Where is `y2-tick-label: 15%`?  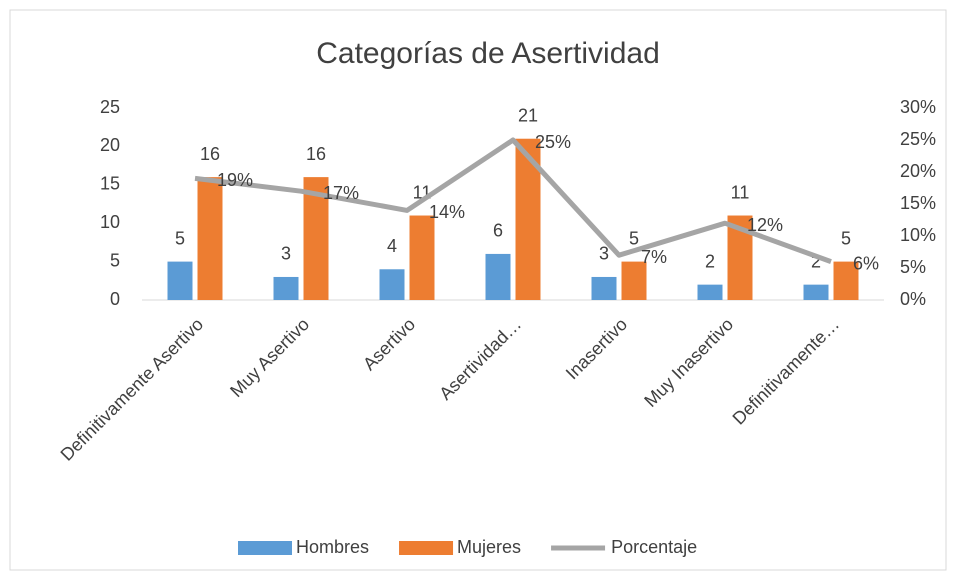
y2-tick-label: 15% is located at coordinates (918, 203).